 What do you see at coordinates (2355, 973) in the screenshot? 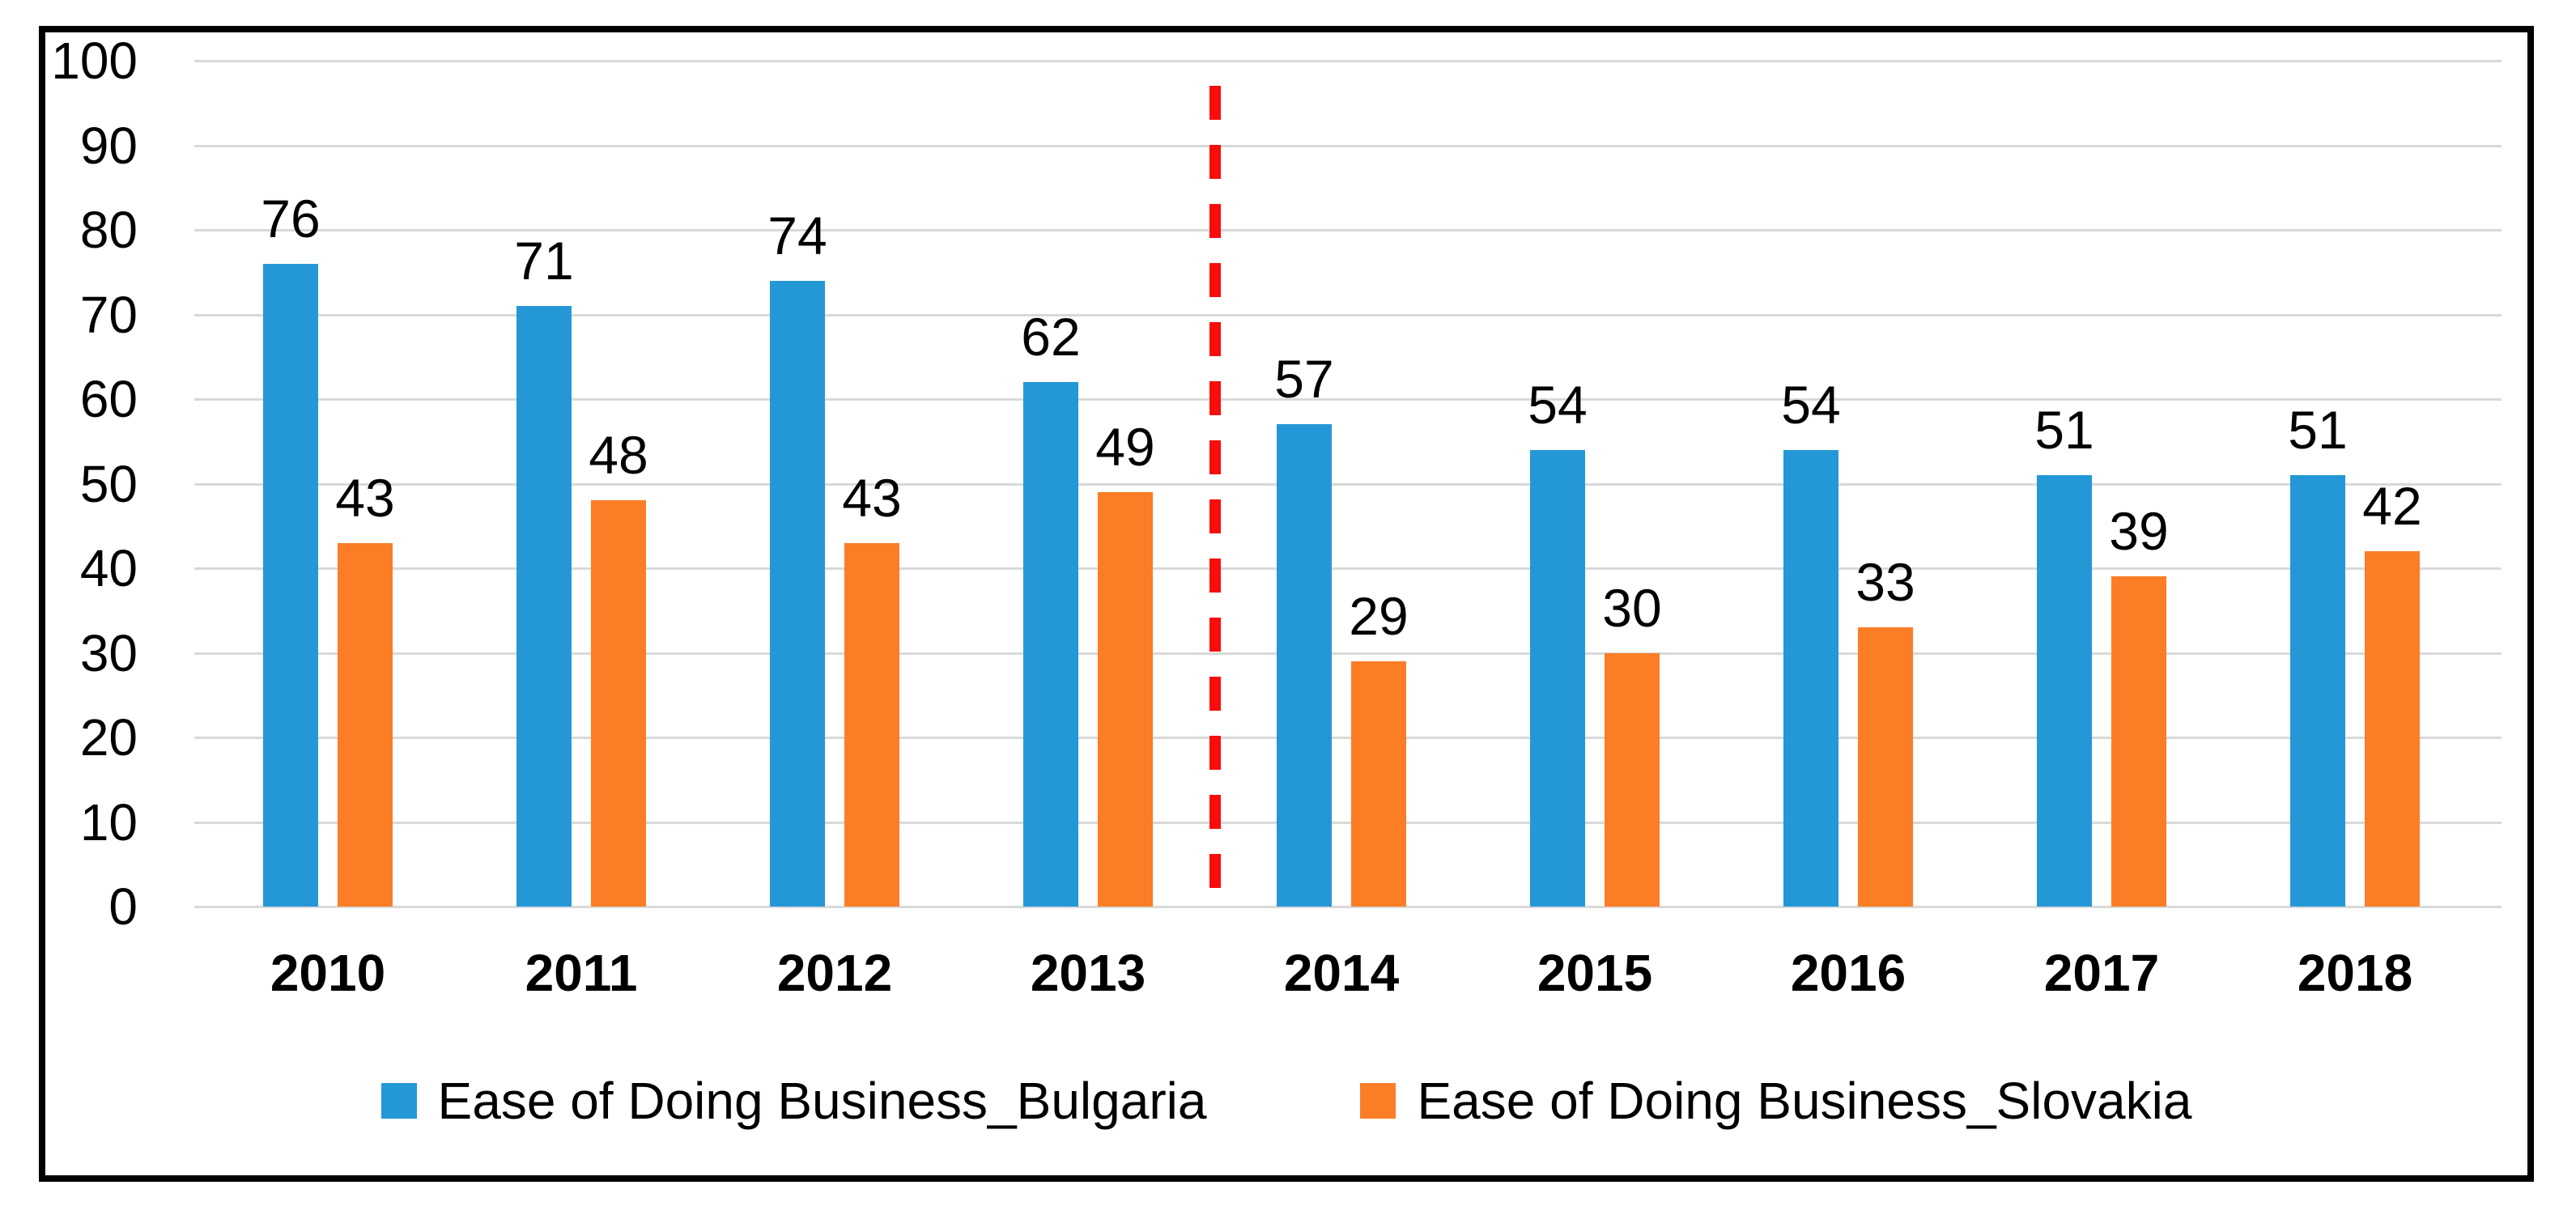
I see `x-axis-label-2018: 2018` at bounding box center [2355, 973].